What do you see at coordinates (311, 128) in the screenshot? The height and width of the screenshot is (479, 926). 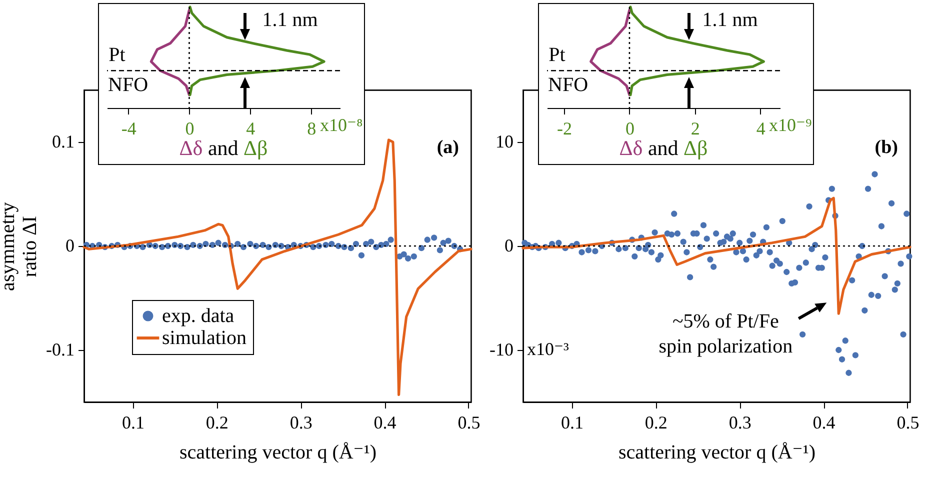 I see `x-tick-label: 8` at bounding box center [311, 128].